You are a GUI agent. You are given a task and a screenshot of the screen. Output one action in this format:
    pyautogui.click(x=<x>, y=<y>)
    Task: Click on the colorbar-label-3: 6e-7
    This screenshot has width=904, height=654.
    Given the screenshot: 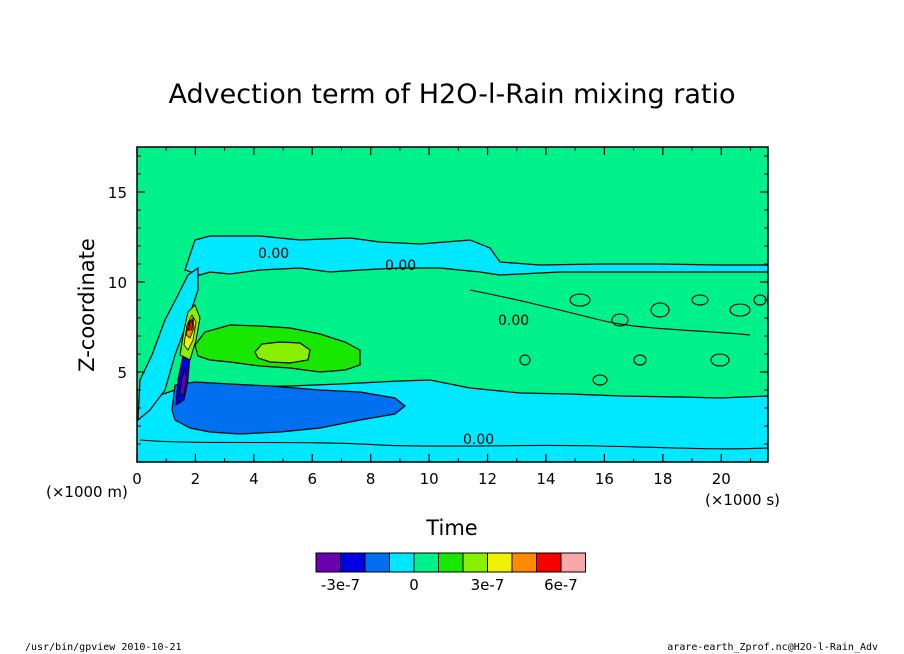 What is the action you would take?
    pyautogui.click(x=561, y=585)
    